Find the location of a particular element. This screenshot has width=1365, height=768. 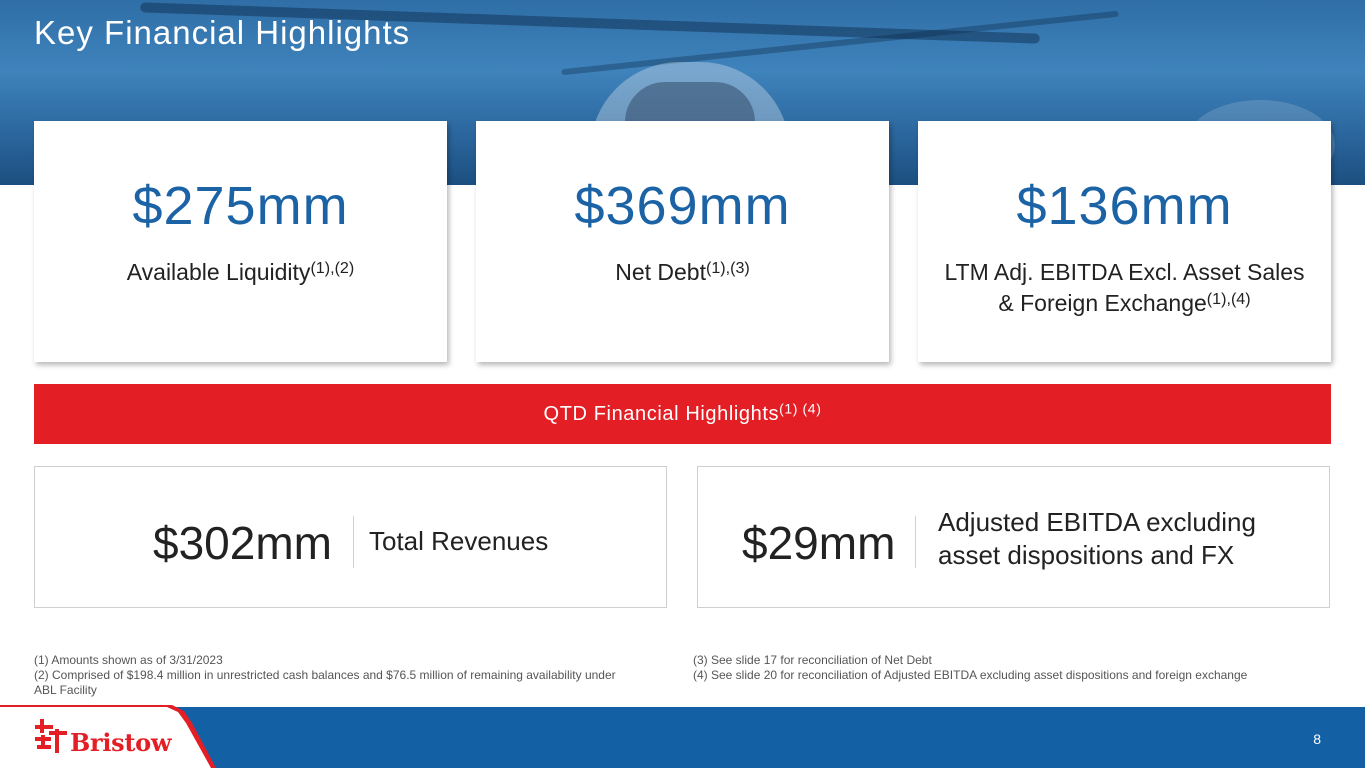

highlight-card-net-debt: $369mm Net Debt(1),(3) is located at coordinates (682, 241).